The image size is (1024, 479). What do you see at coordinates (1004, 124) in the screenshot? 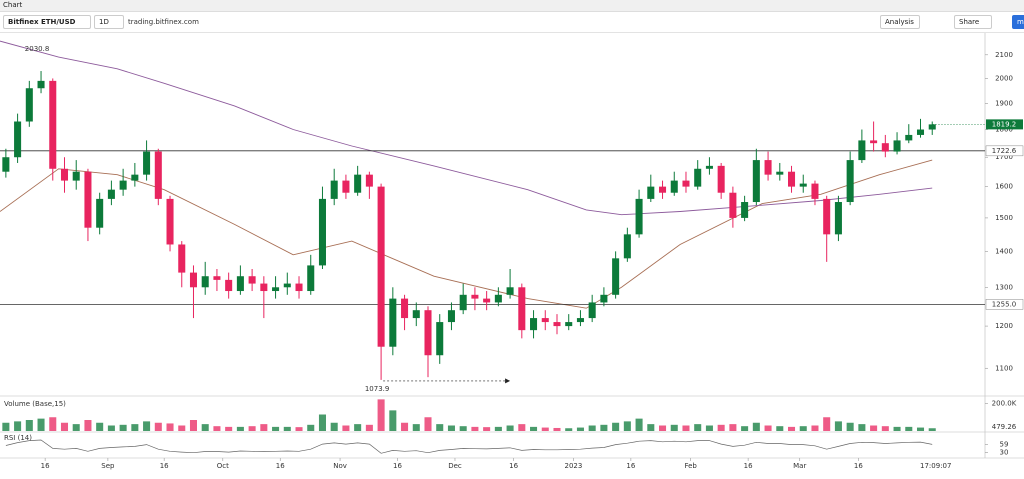
I see `last-price-label: 1819.2` at bounding box center [1004, 124].